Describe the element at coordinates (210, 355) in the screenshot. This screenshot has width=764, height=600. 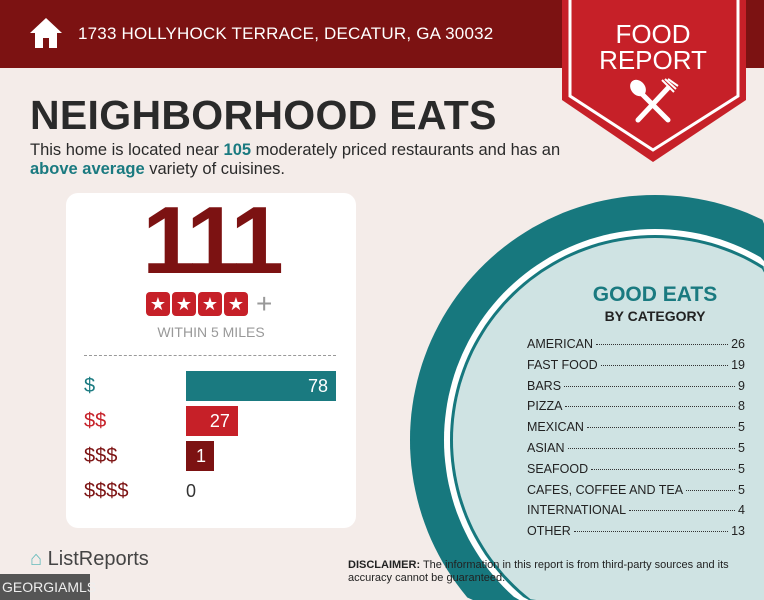
I see `divider` at that location.